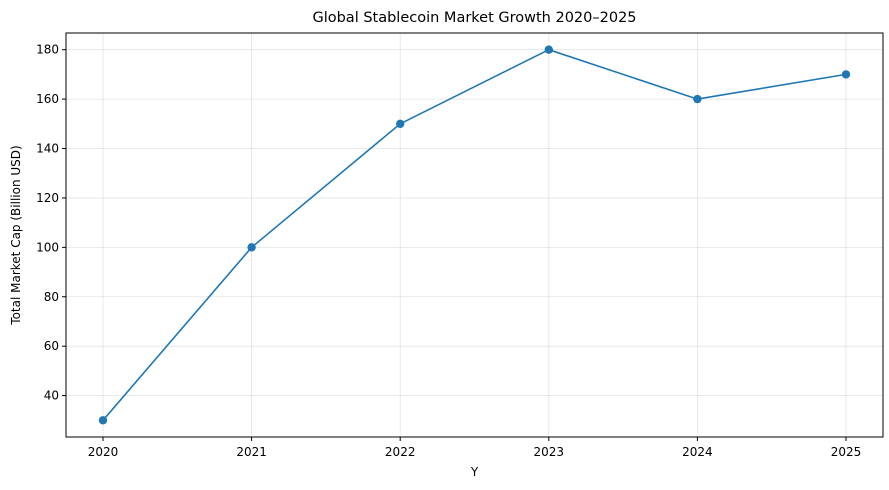 This screenshot has width=889, height=490. What do you see at coordinates (549, 452) in the screenshot?
I see `x-tick-label: 2023` at bounding box center [549, 452].